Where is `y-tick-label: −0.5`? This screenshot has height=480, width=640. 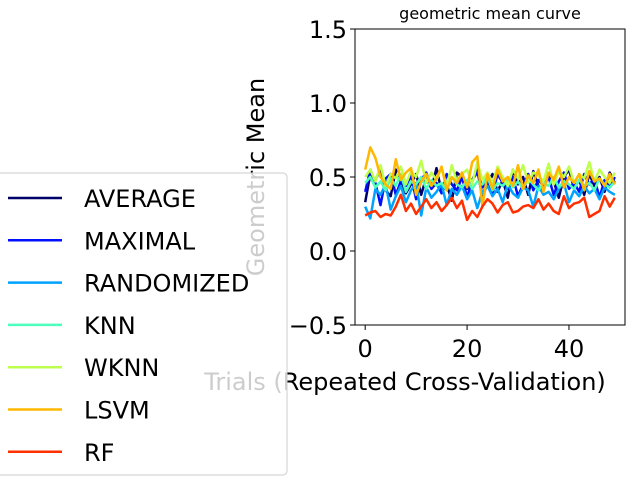
y-tick-label: −0.5 is located at coordinates (318, 326).